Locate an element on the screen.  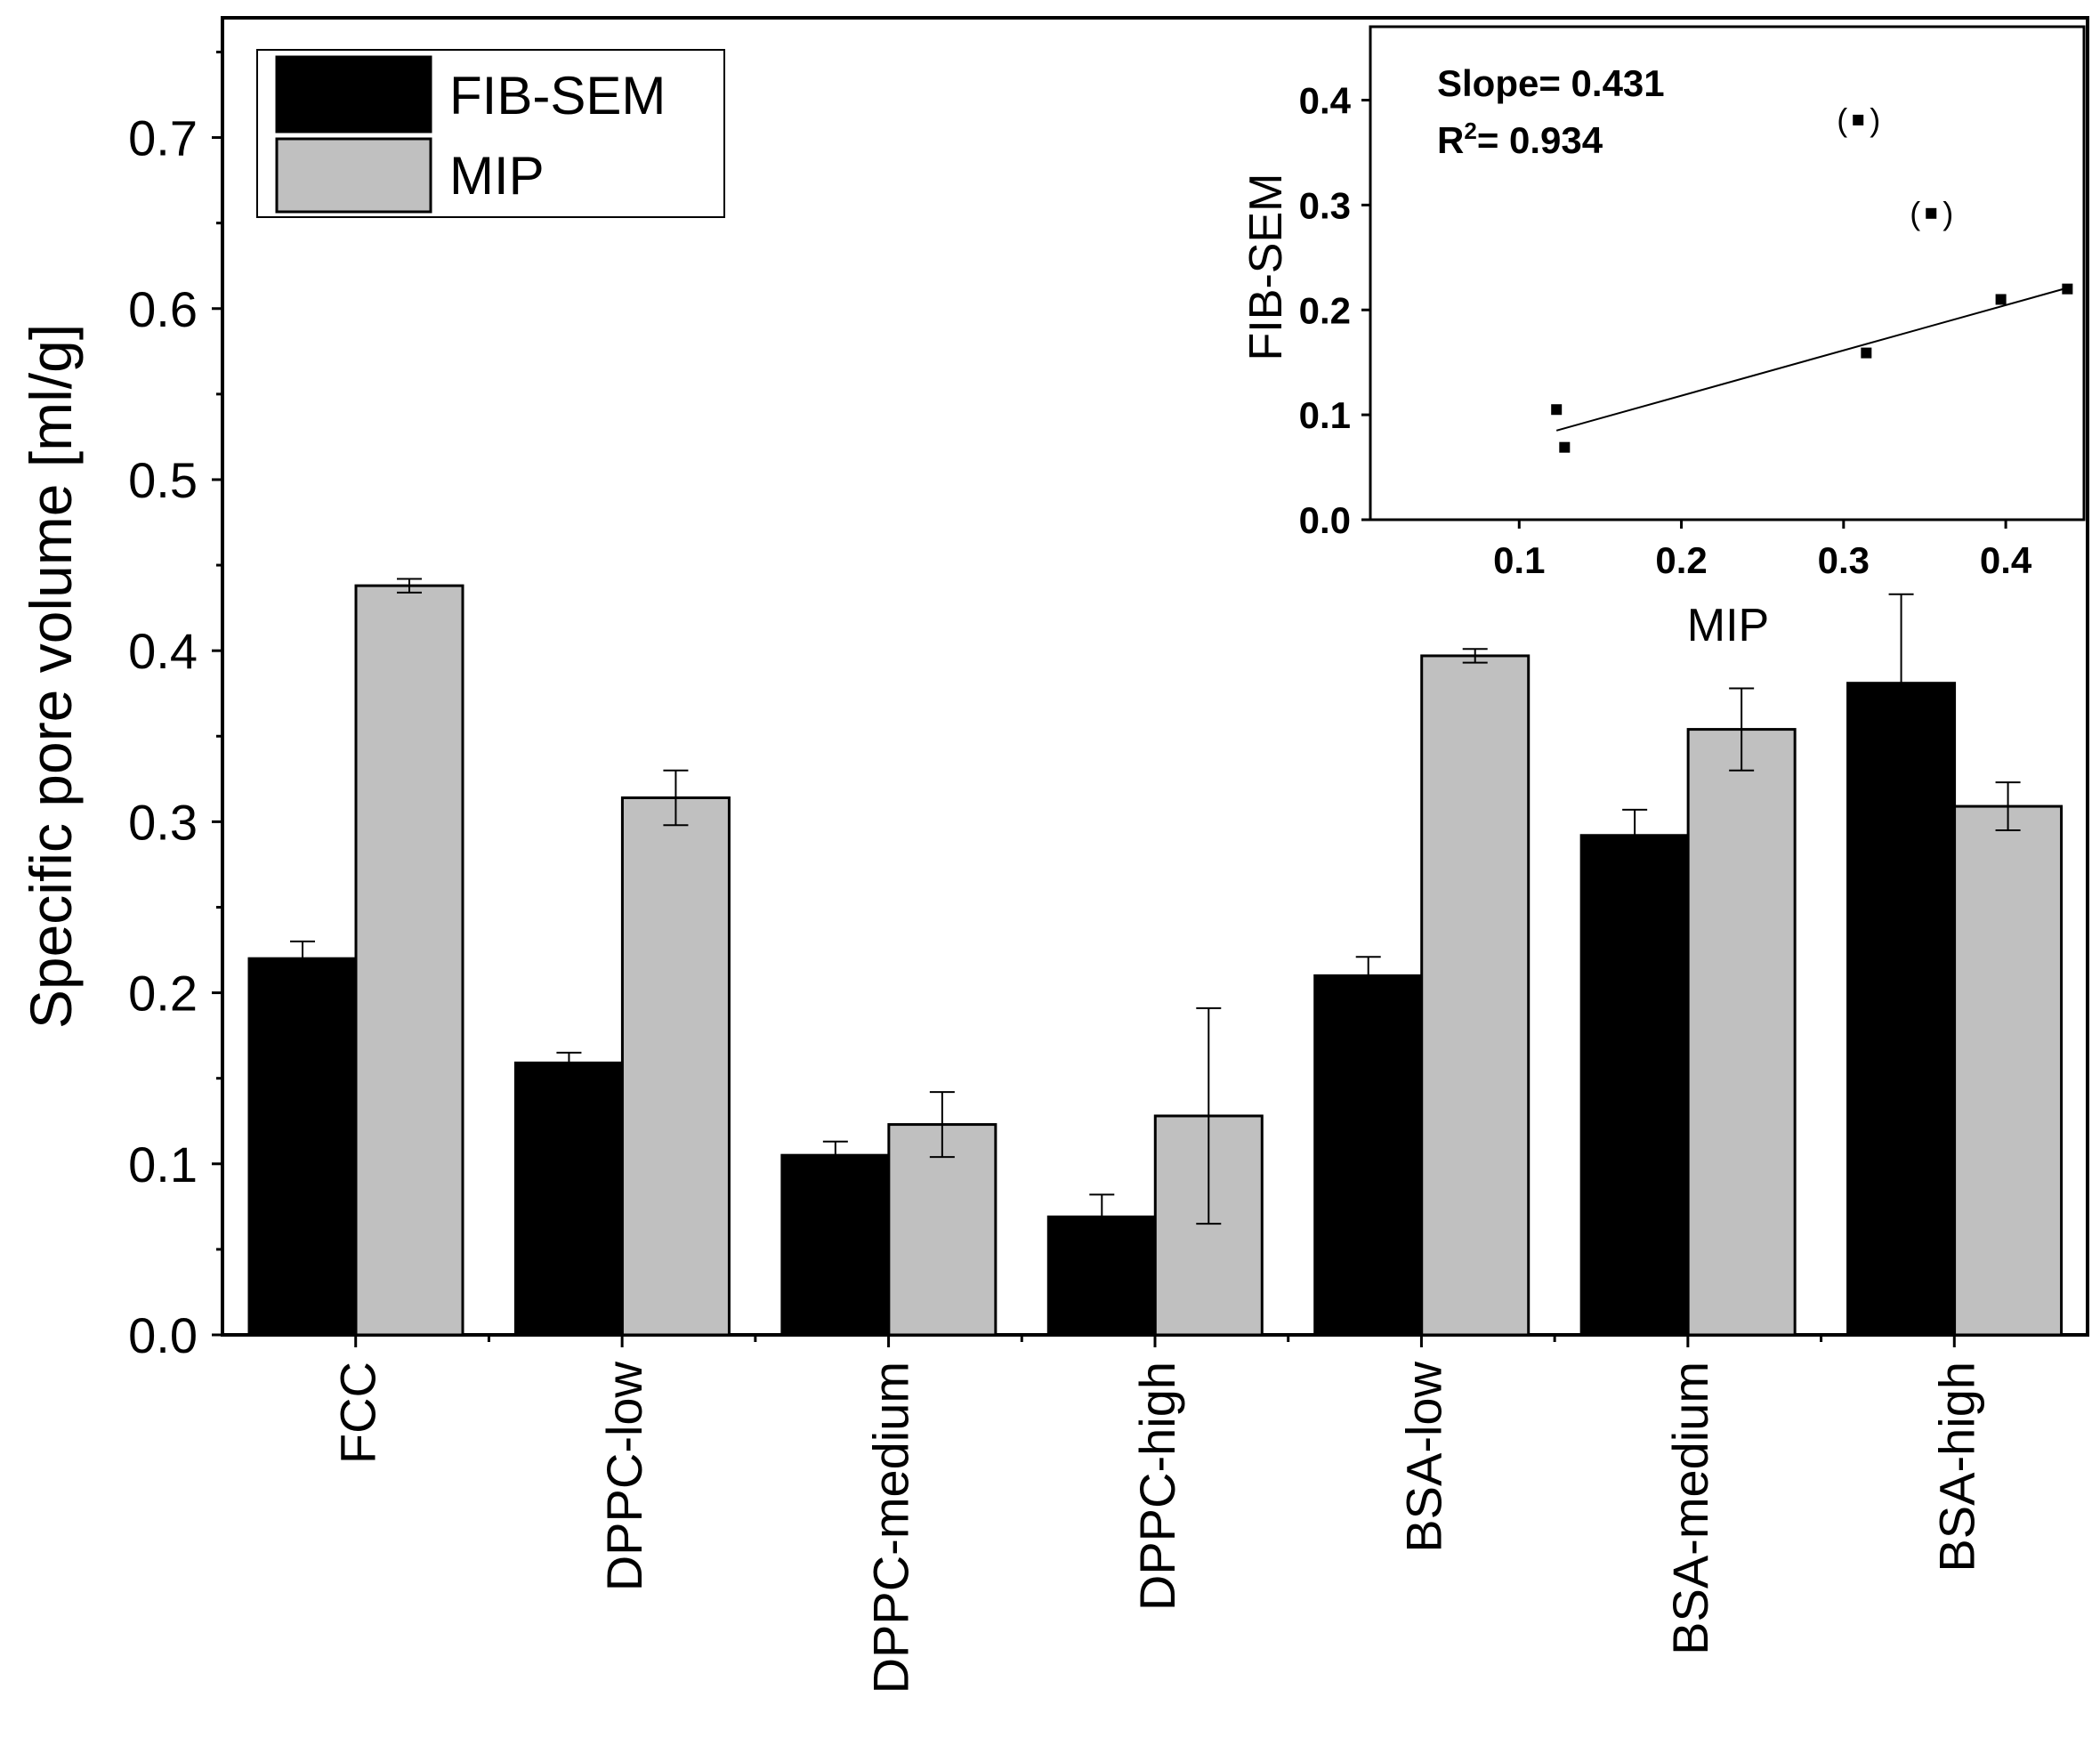
inset-y-tick-label: 0.2 is located at coordinates (1325, 310).